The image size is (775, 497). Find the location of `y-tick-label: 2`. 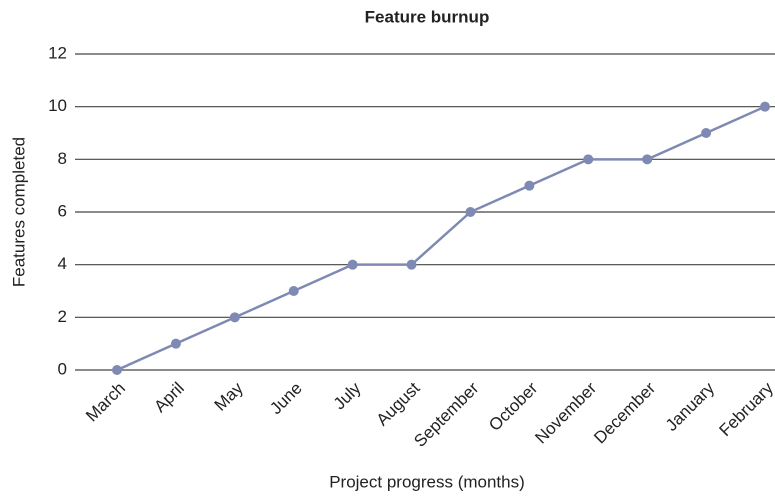

y-tick-label: 2 is located at coordinates (62, 316).